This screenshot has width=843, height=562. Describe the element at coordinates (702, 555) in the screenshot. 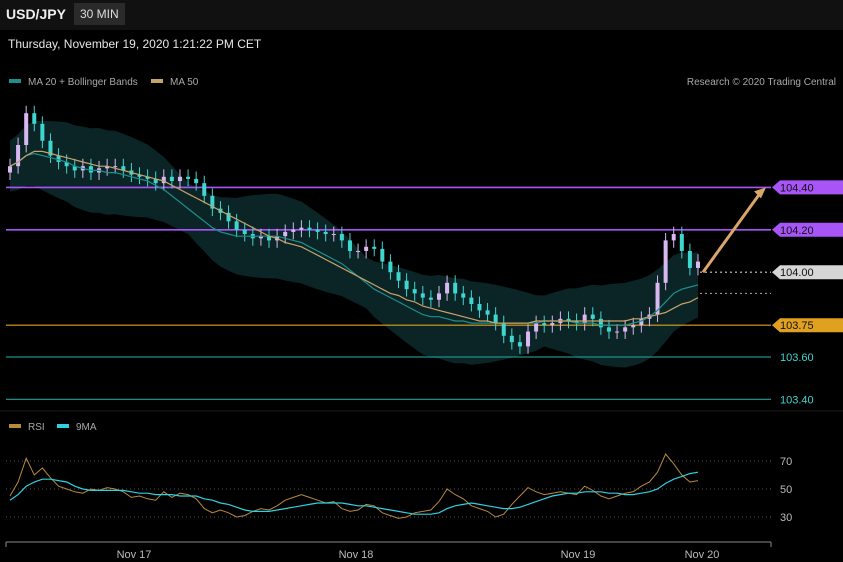

I see `x-tick-label: Nov 20` at that location.